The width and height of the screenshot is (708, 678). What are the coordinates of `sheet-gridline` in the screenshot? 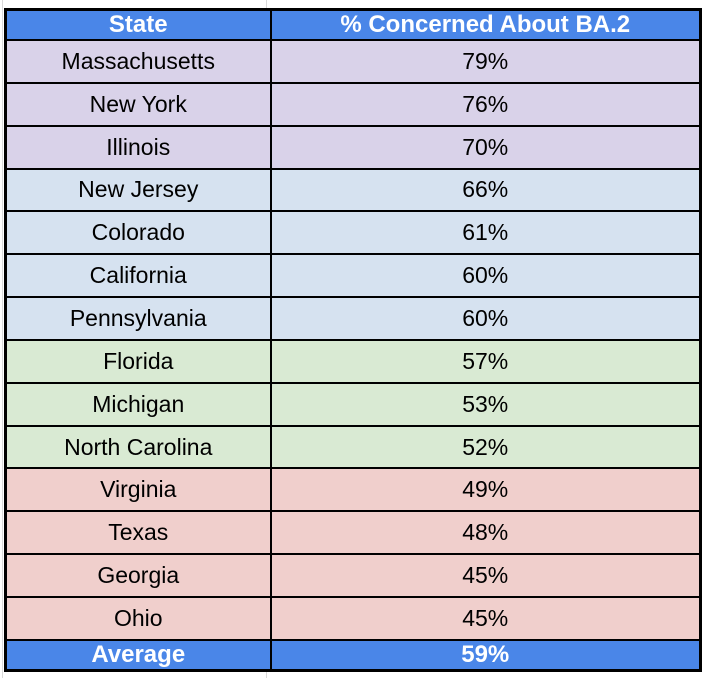 It's located at (2, 339).